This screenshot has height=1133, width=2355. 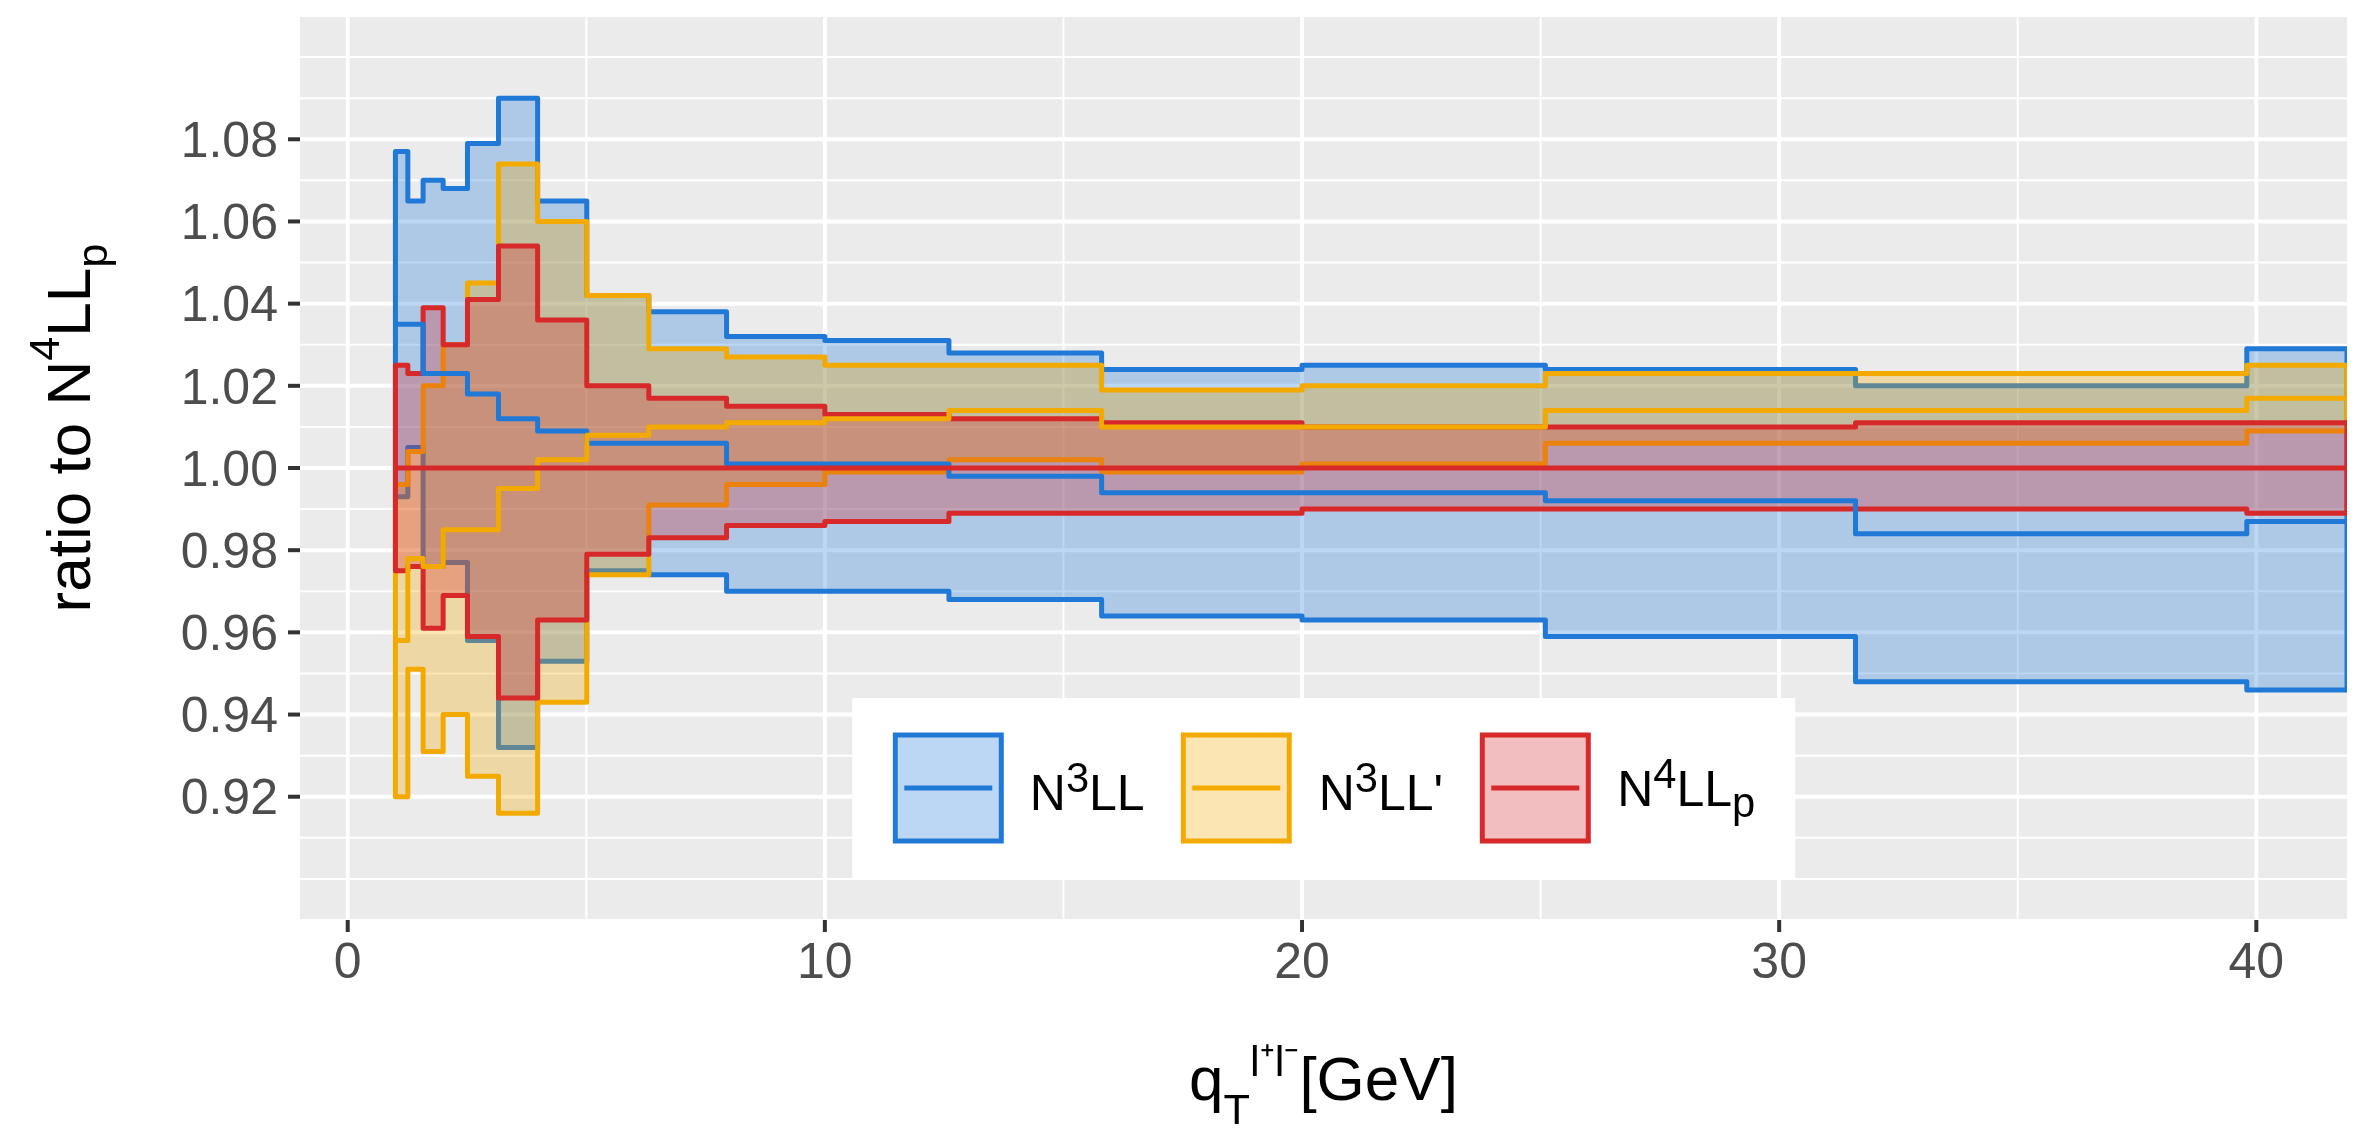 What do you see at coordinates (229, 222) in the screenshot?
I see `y-tick-label: 1.06` at bounding box center [229, 222].